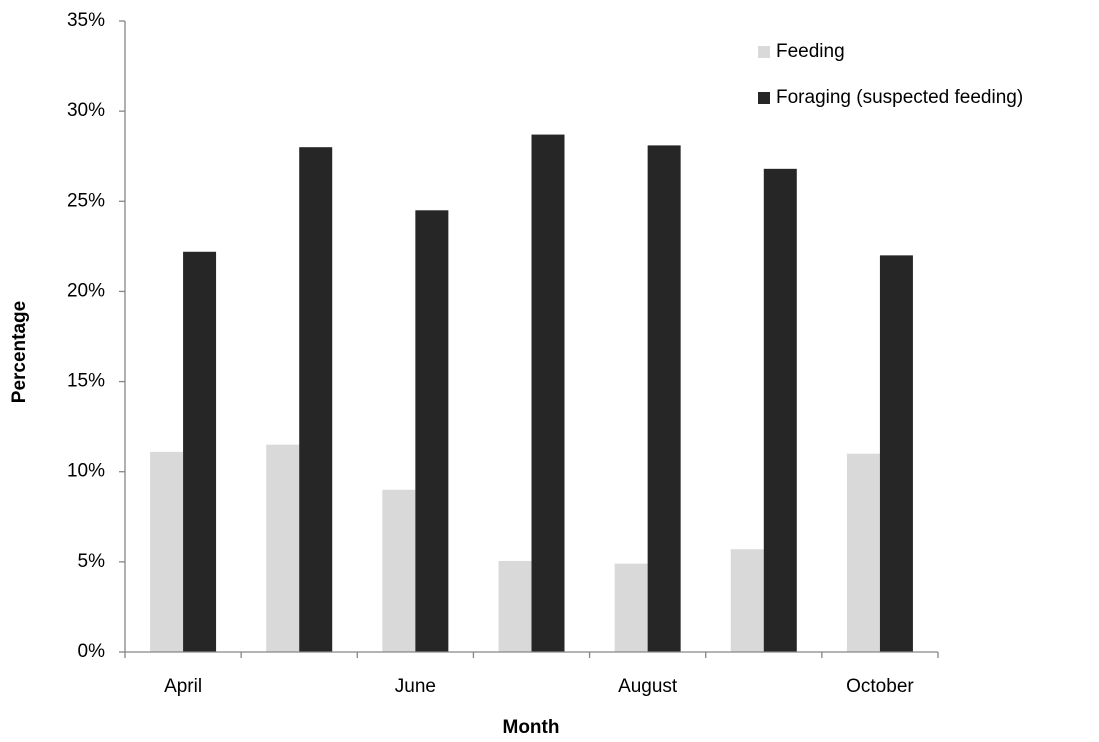  What do you see at coordinates (92, 651) in the screenshot?
I see `y-tick-label: 0%` at bounding box center [92, 651].